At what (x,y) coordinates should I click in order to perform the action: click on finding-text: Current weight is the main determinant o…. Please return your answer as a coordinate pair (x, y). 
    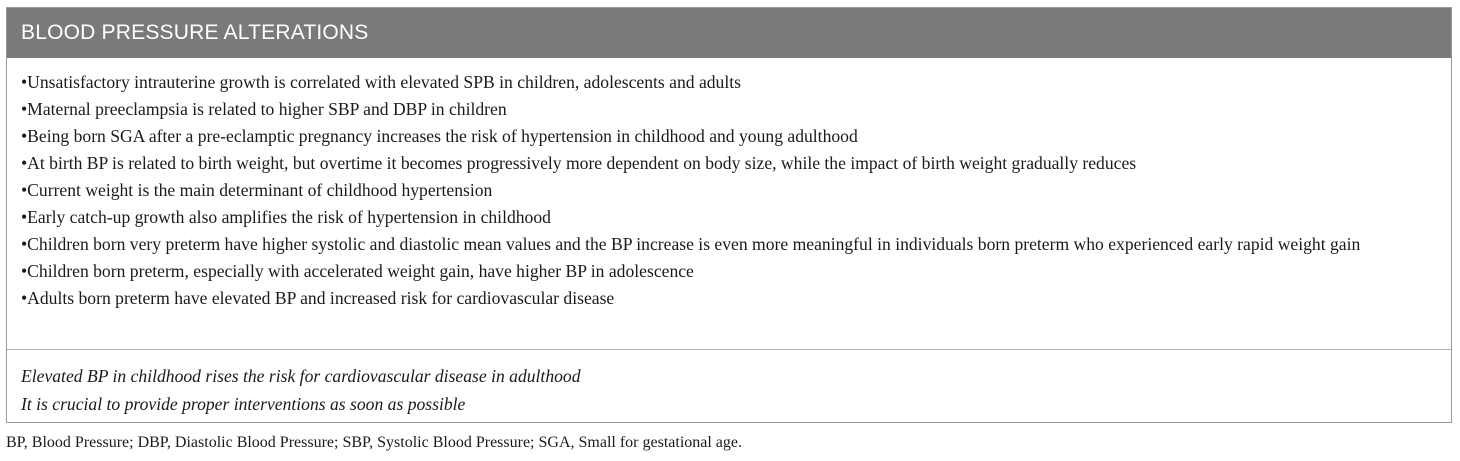
    Looking at the image, I should click on (260, 190).